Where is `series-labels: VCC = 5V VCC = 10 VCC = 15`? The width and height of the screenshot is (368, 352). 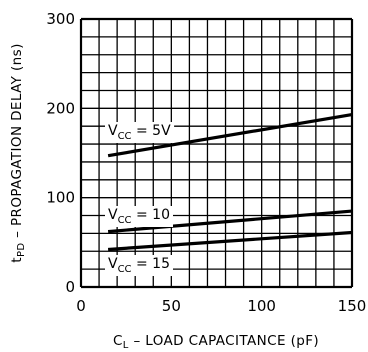 series-labels: VCC = 5V VCC = 10 VCC = 15 is located at coordinates (140, 199).